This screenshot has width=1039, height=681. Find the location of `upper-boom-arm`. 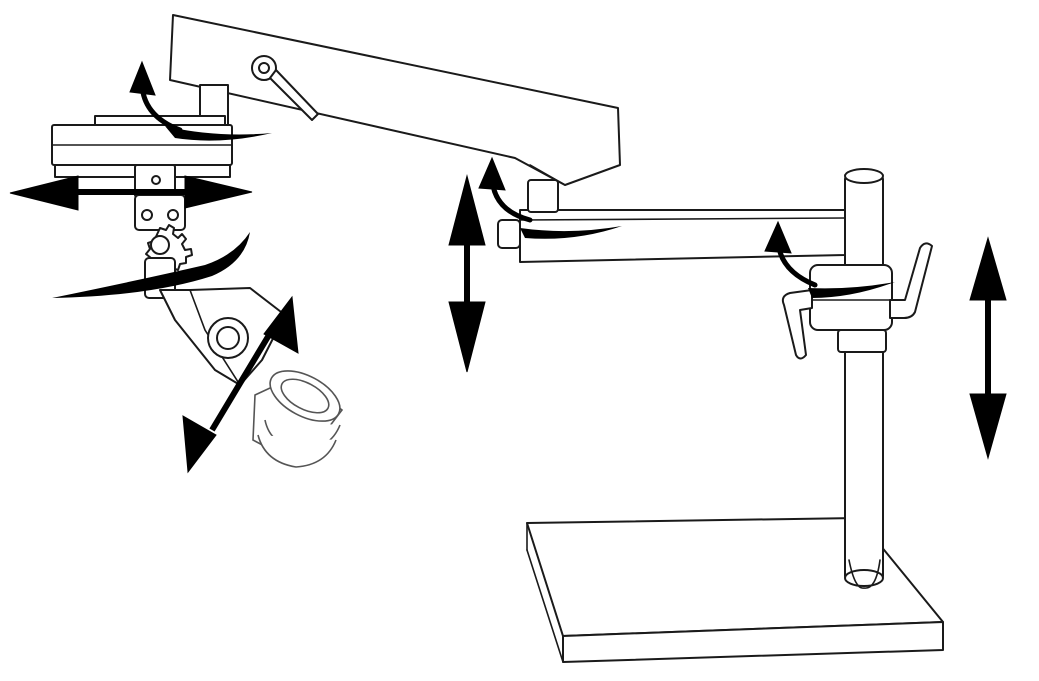

upper-boom-arm is located at coordinates (395, 100).